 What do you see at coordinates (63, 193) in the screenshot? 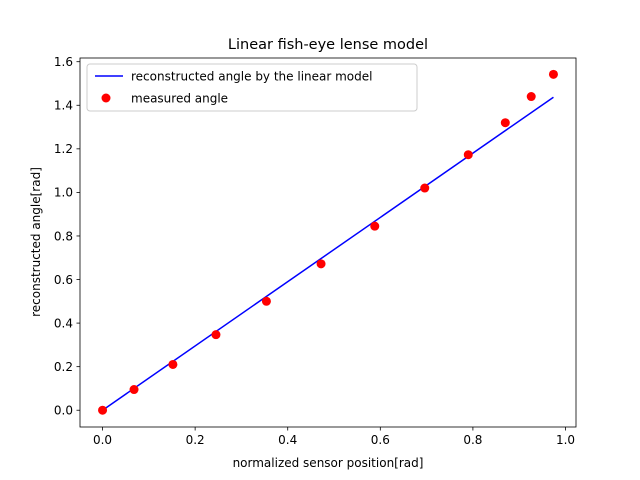
I see `y-tick-label: 1.0` at bounding box center [63, 193].